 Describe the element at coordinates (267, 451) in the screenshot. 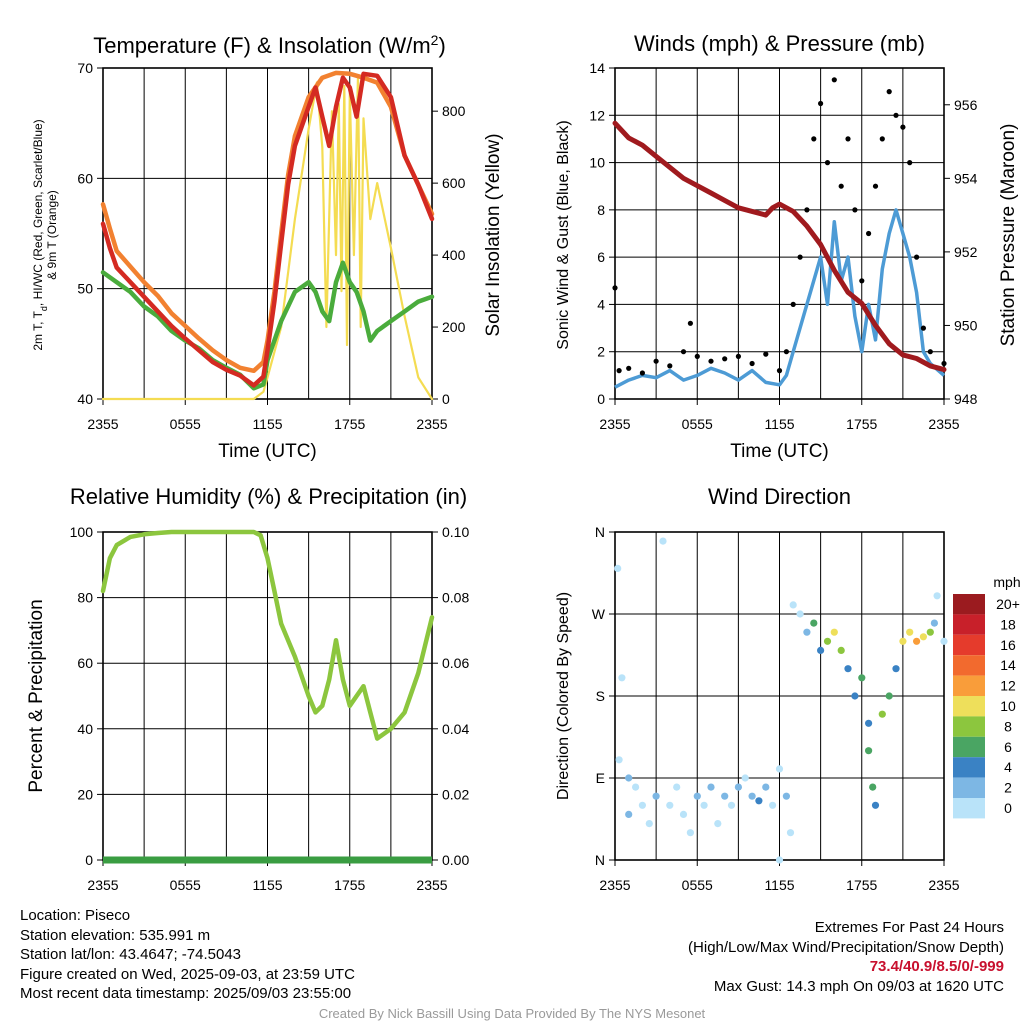

I see `temp-x-label: Time (UTC)` at that location.